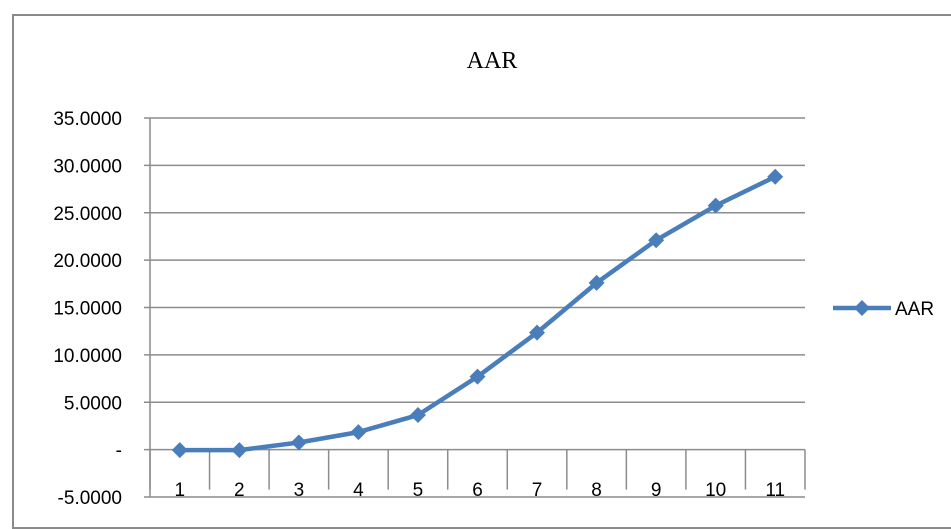 The image size is (951, 529). I want to click on x-tick-label-5: 5, so click(418, 490).